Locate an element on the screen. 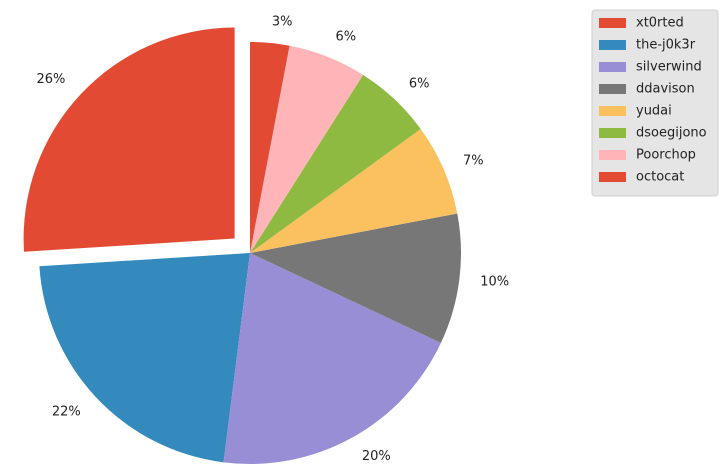  slice-label: 10% is located at coordinates (494, 282).